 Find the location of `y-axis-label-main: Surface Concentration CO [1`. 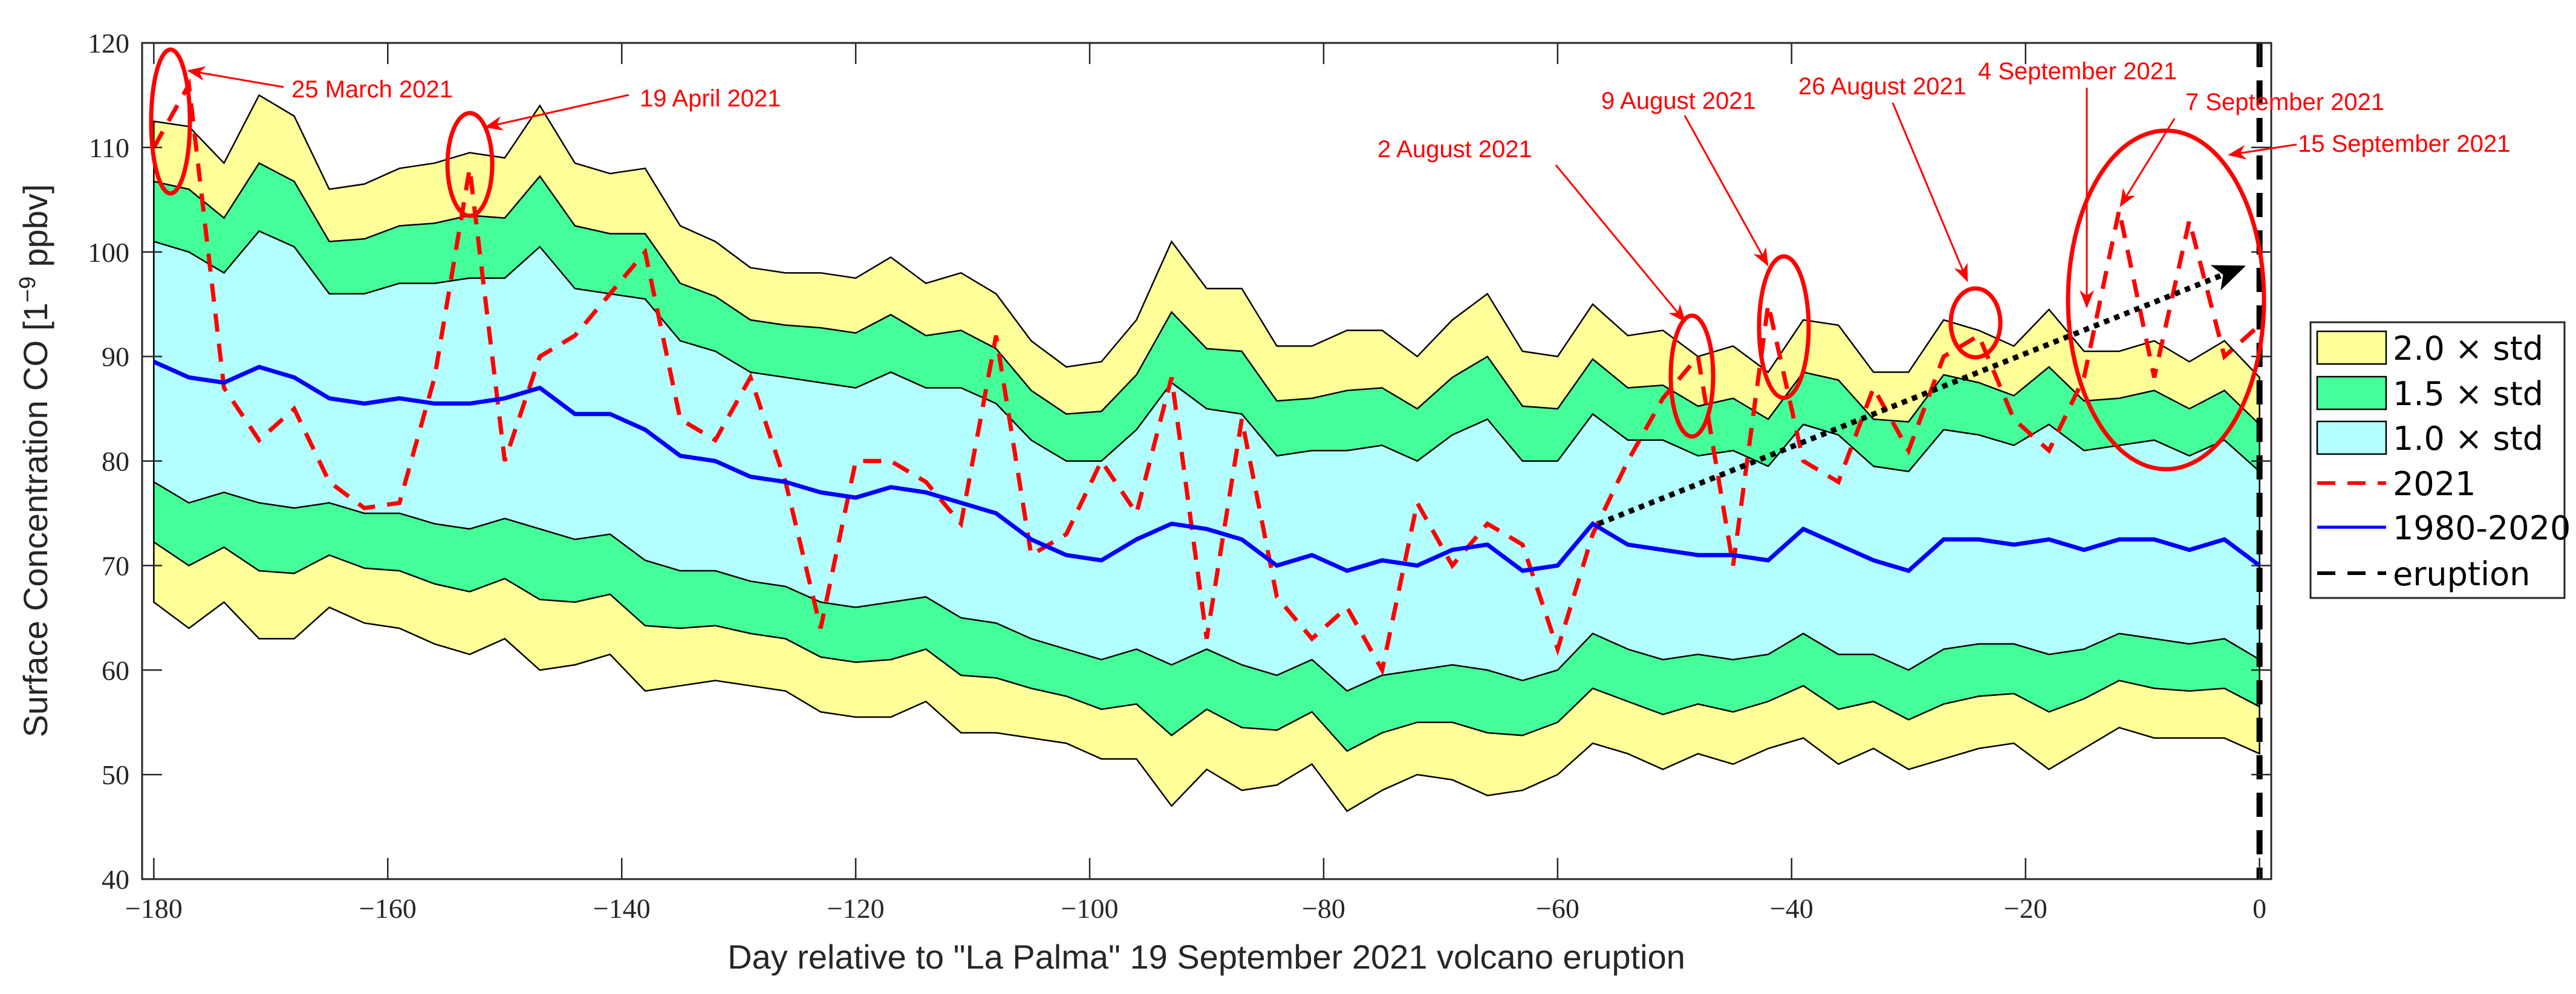

y-axis-label-main: Surface Concentration CO [1 is located at coordinates (35, 519).